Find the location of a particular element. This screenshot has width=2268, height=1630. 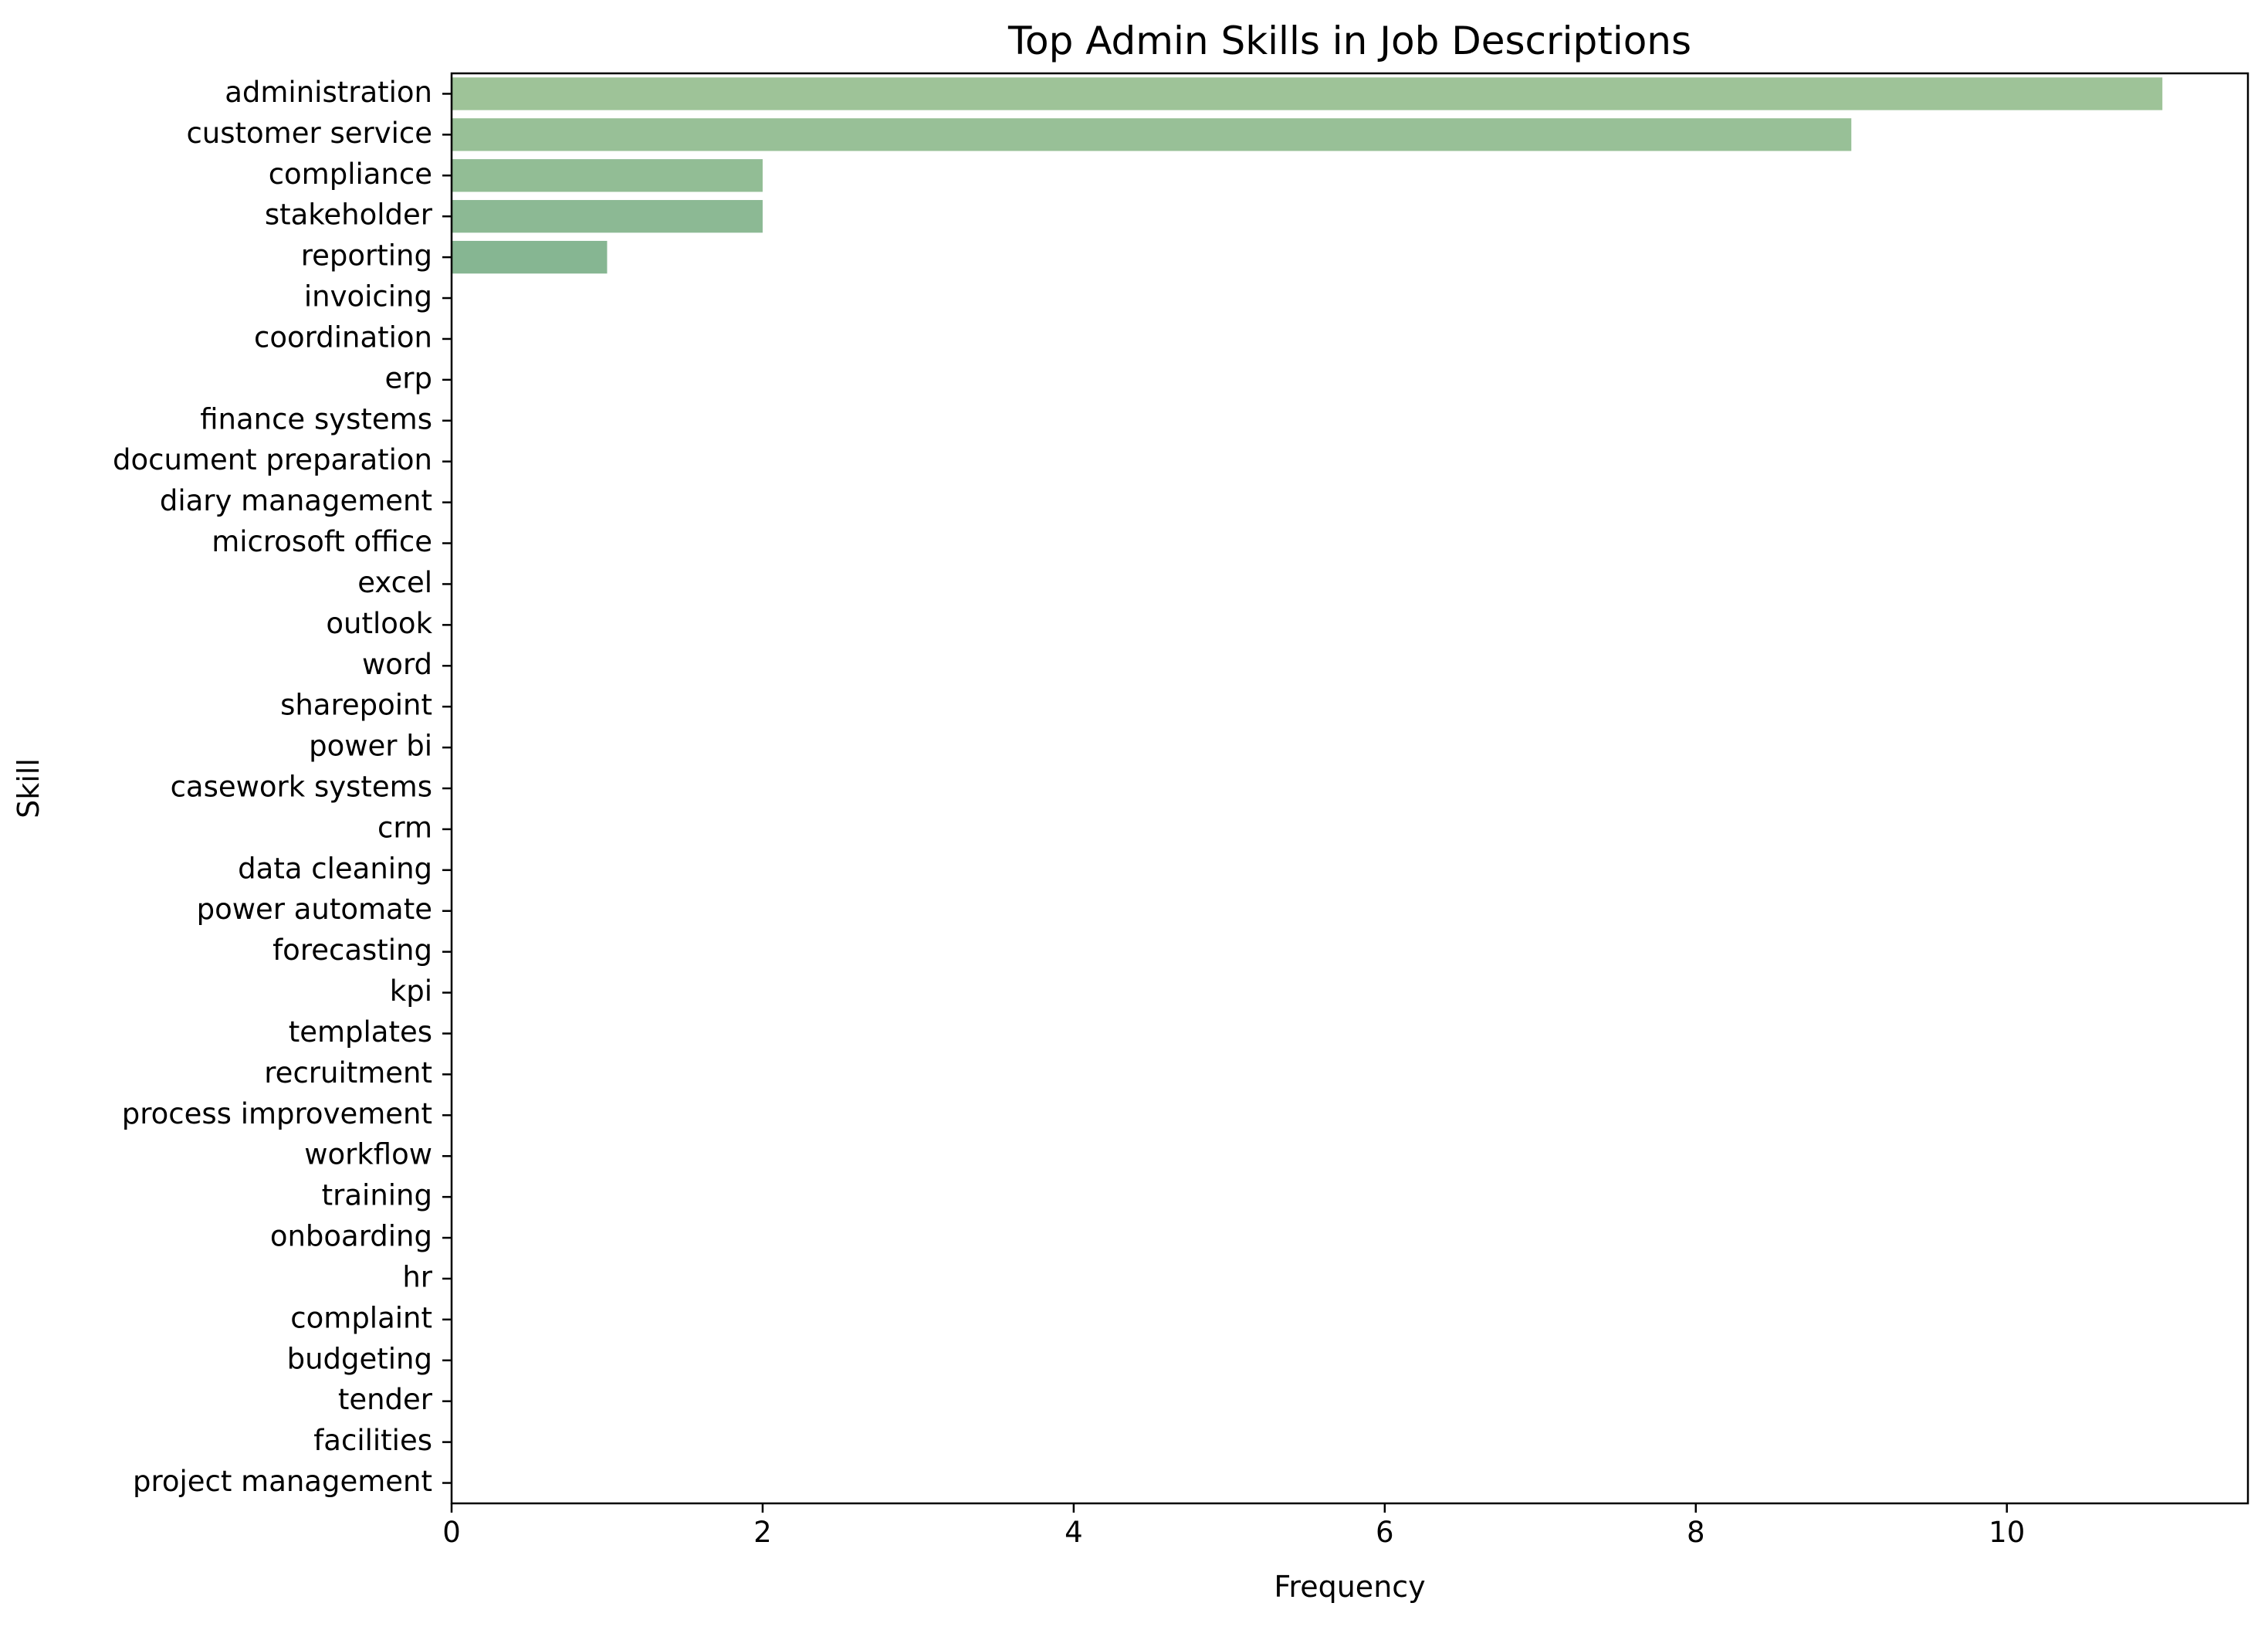

y-tick-label: reporting is located at coordinates (366, 256).